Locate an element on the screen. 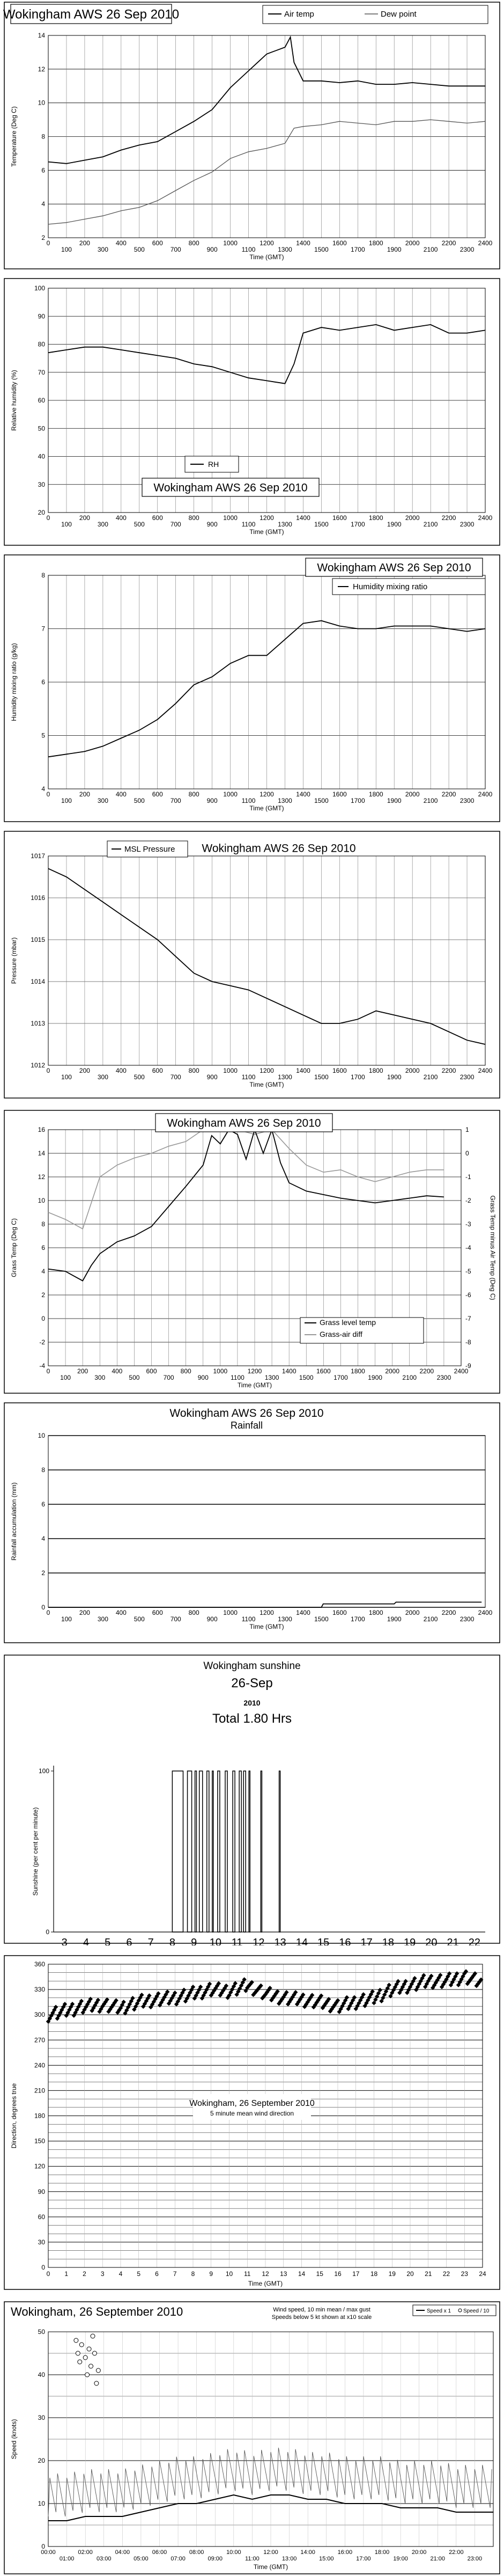  x-tick-label: 1200 is located at coordinates (267, 518).